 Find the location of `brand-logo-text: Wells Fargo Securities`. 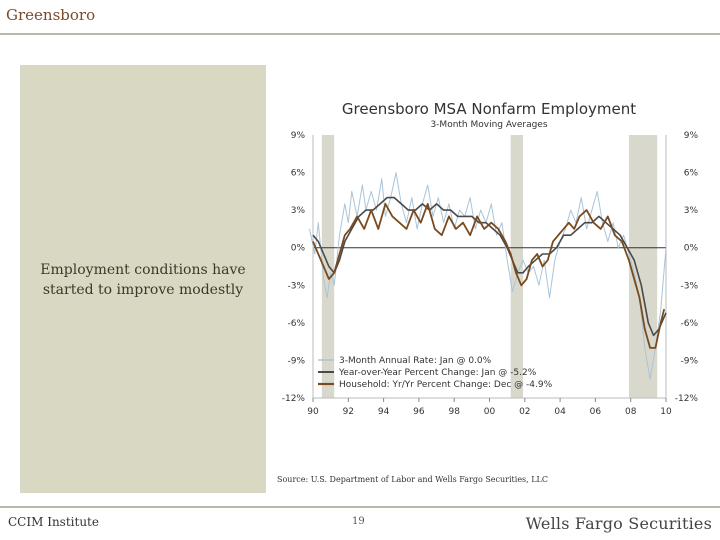

brand-logo-text: Wells Fargo Securities is located at coordinates (618, 523).